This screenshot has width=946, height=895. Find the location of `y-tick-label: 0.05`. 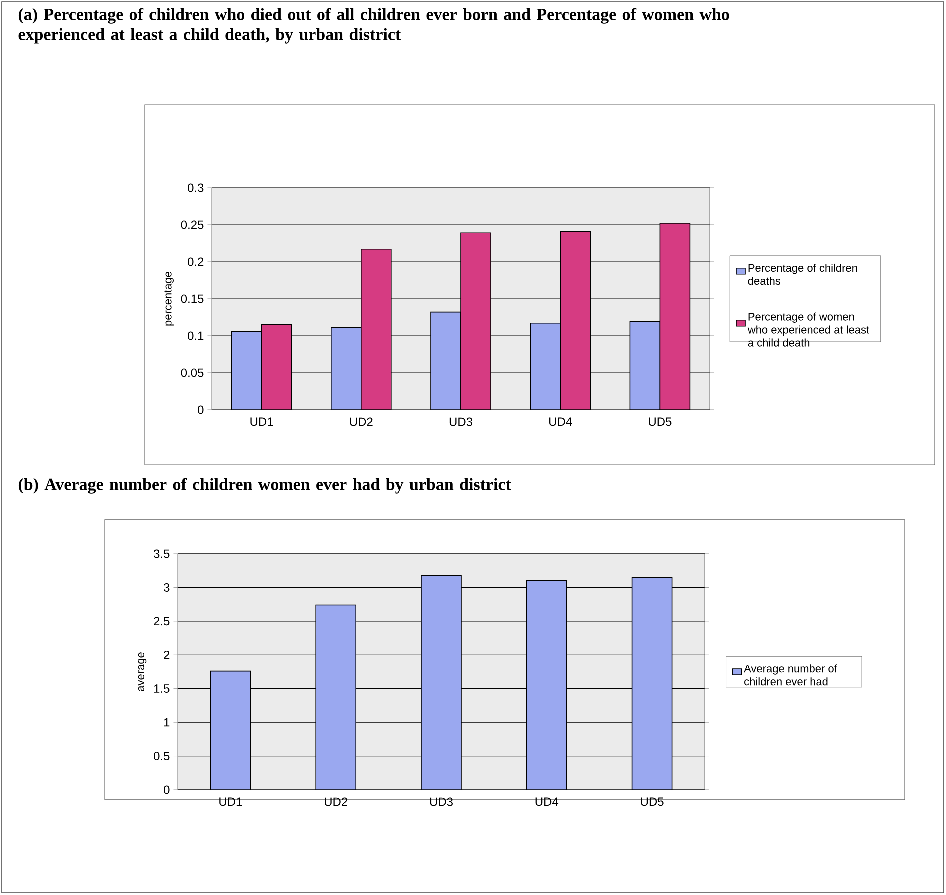

y-tick-label: 0.05 is located at coordinates (192, 373).